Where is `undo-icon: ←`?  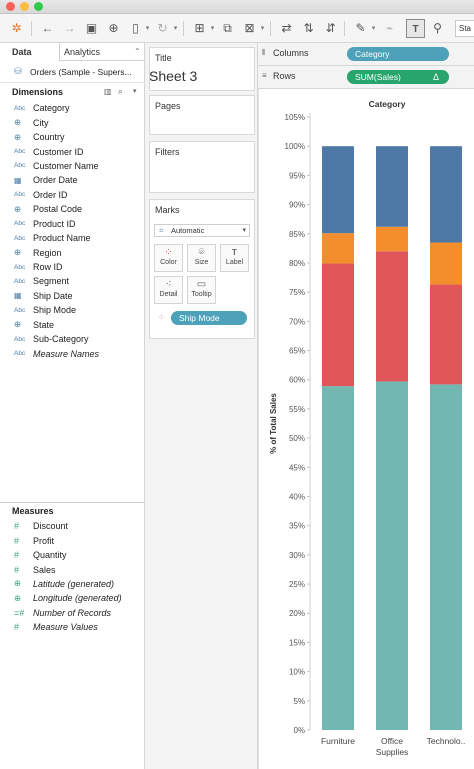
undo-icon: ← is located at coordinates (47, 28).